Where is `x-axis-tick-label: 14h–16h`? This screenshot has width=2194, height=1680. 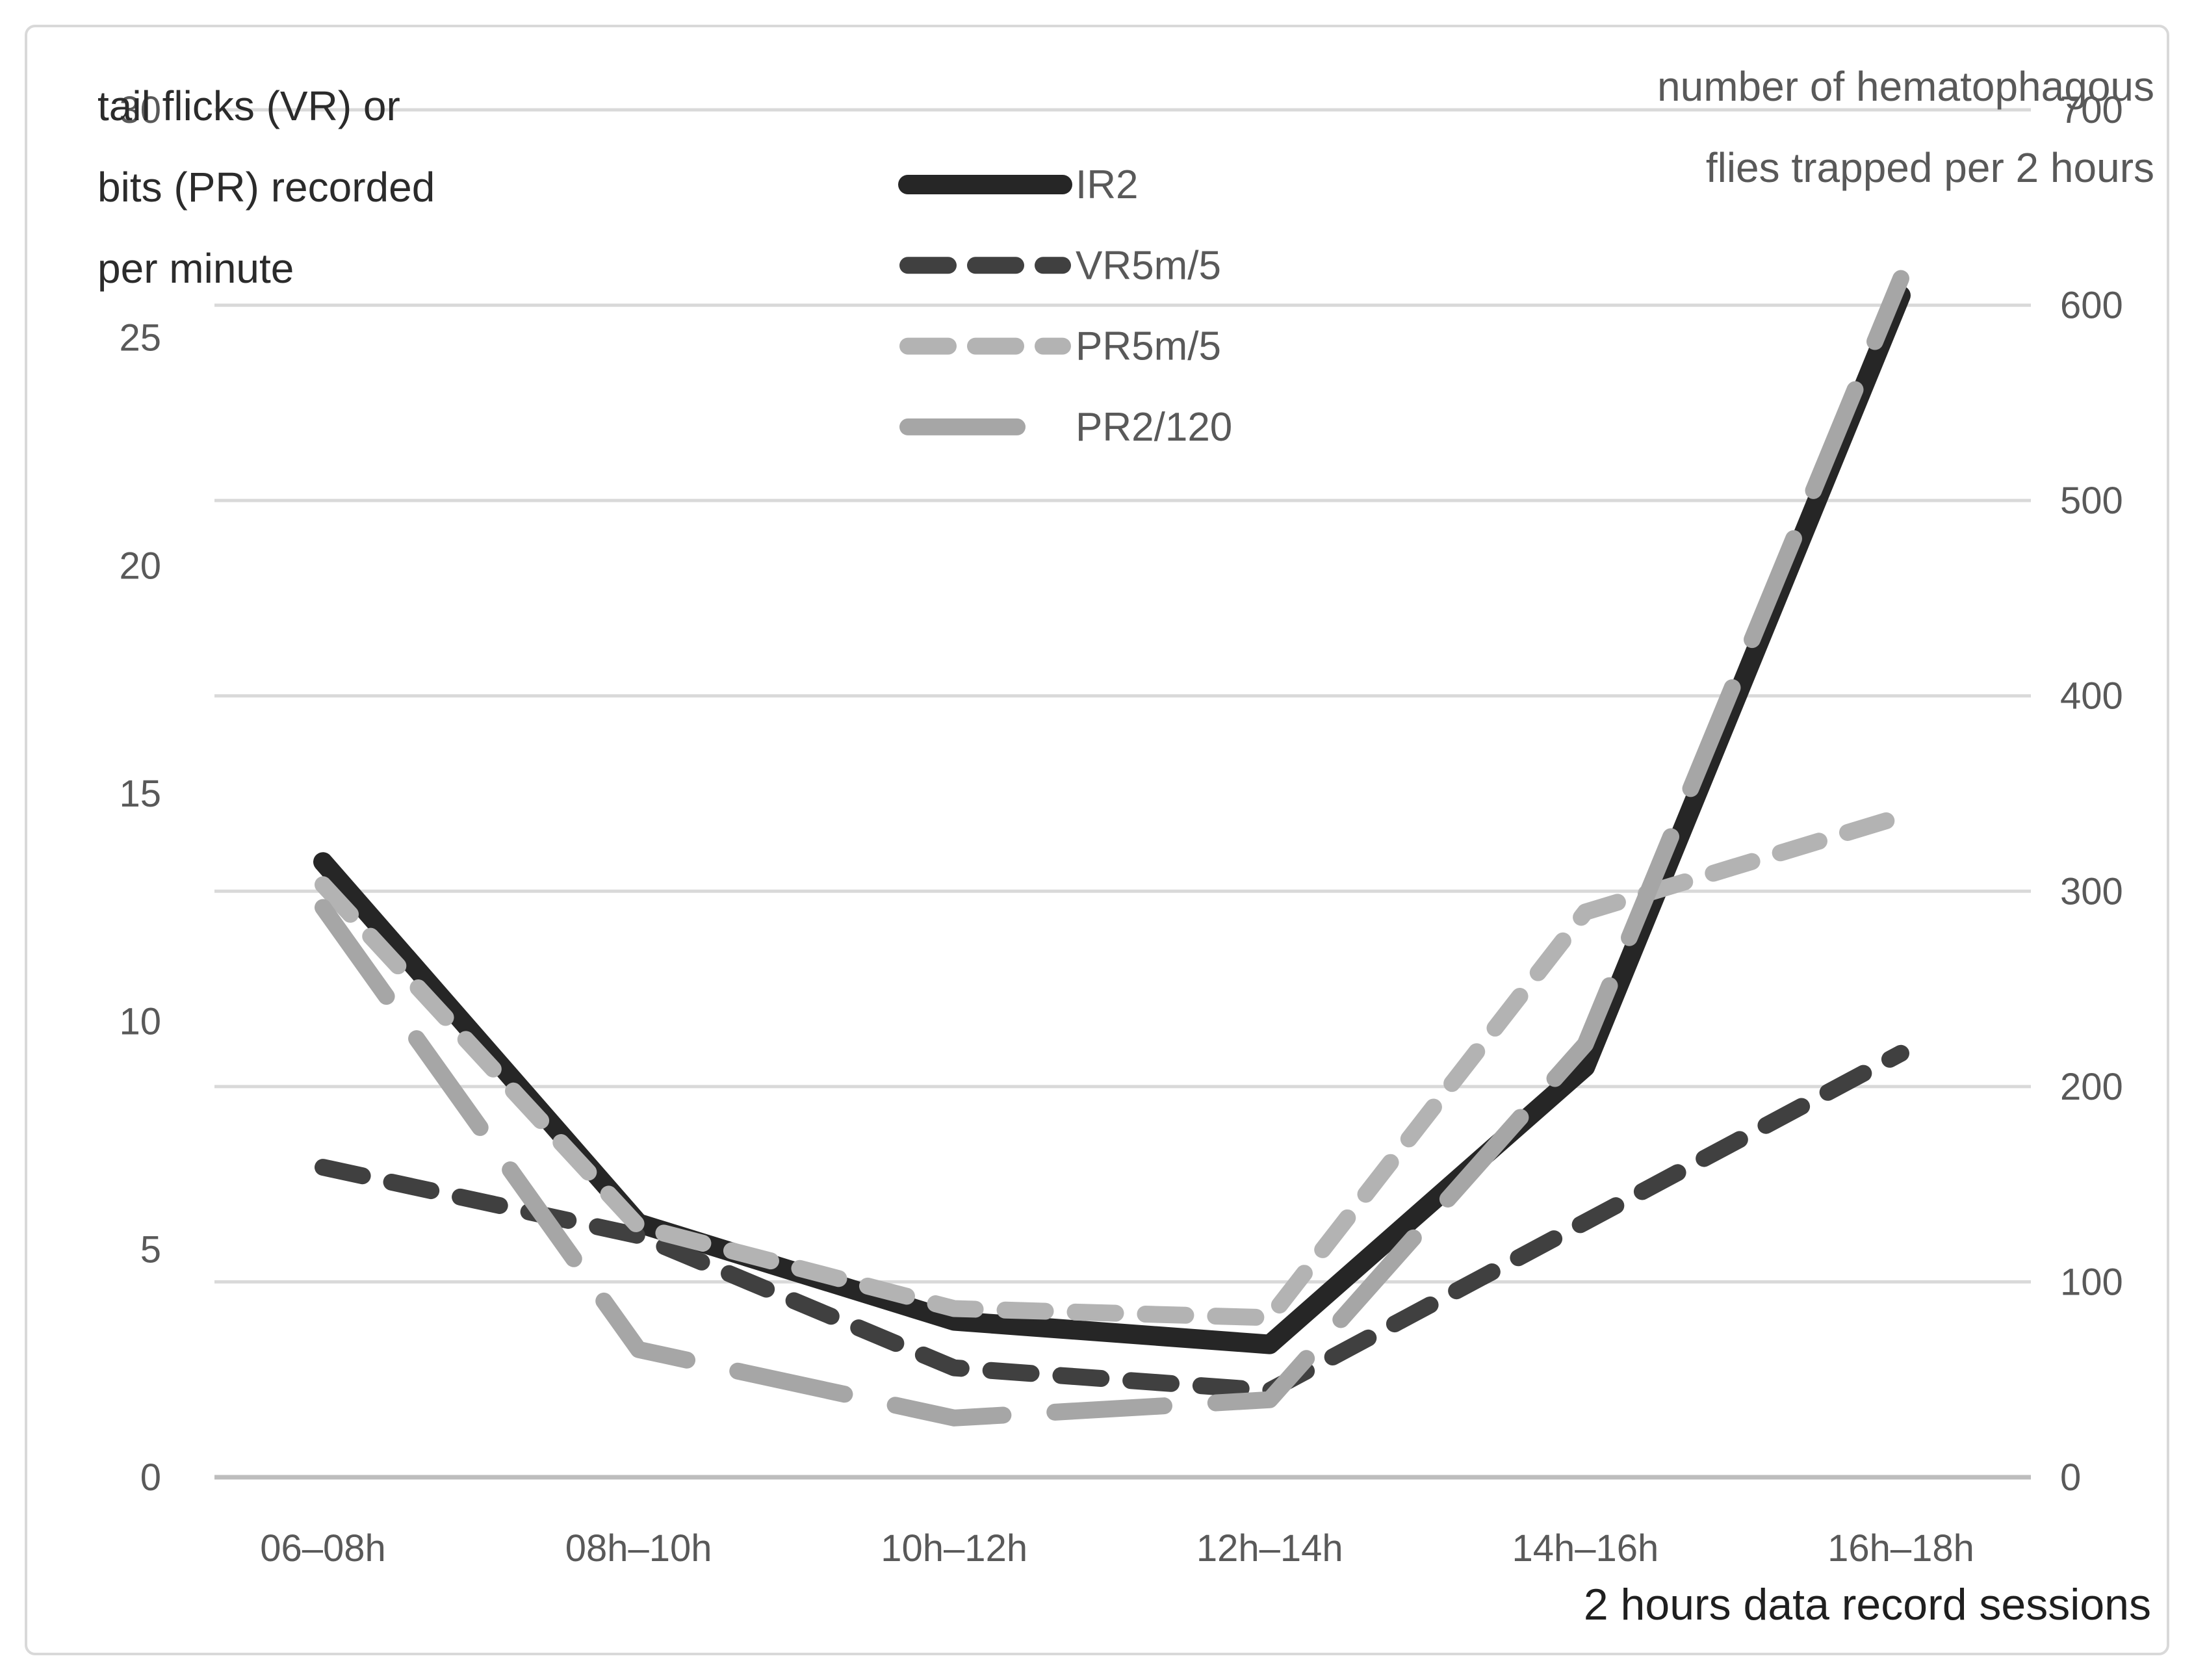
x-axis-tick-label: 14h–16h is located at coordinates (1585, 1548).